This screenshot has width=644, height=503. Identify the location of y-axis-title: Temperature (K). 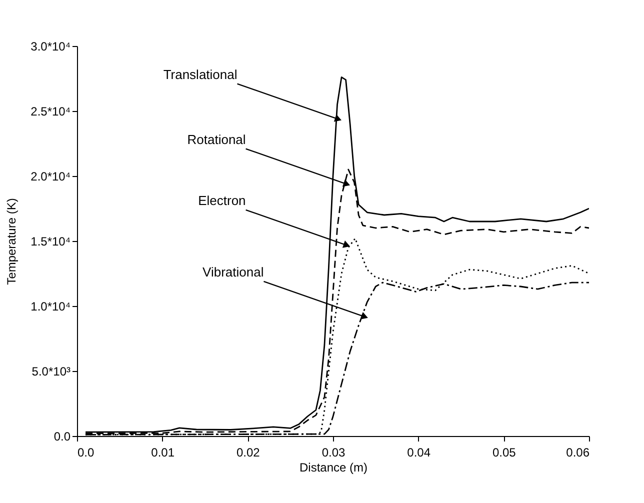
(11, 241).